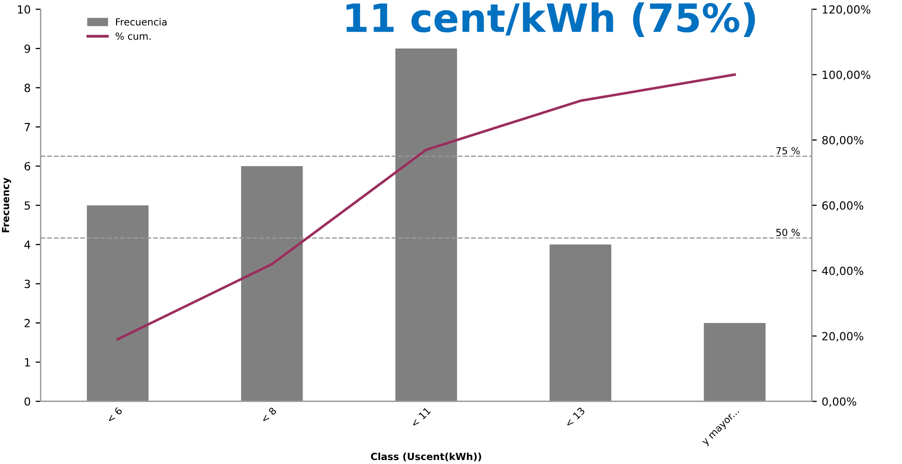  Describe the element at coordinates (843, 141) in the screenshot. I see `y2-tick-label: 80,00%` at that location.